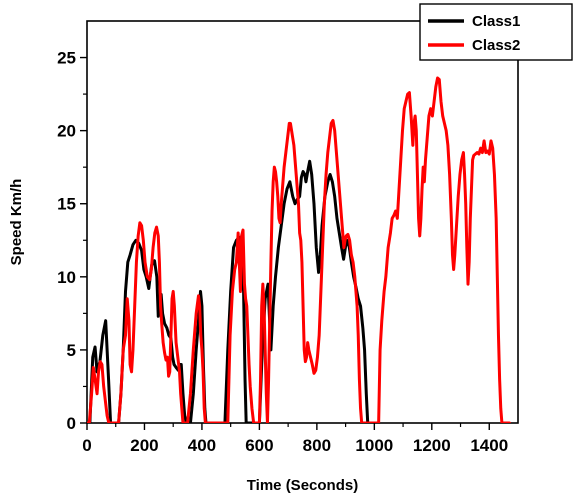 The image size is (576, 499). What do you see at coordinates (66, 204) in the screenshot?
I see `y-tick-label: 15` at bounding box center [66, 204].